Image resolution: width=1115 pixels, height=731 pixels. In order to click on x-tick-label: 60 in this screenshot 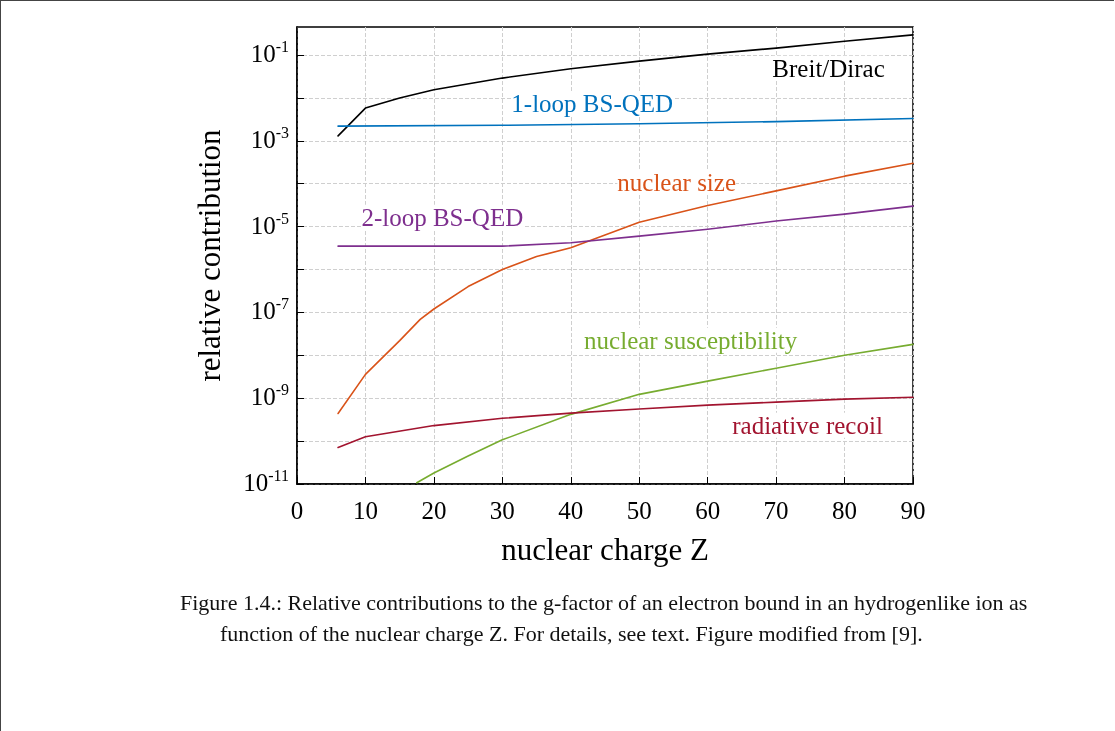, I will do `click(708, 510)`.